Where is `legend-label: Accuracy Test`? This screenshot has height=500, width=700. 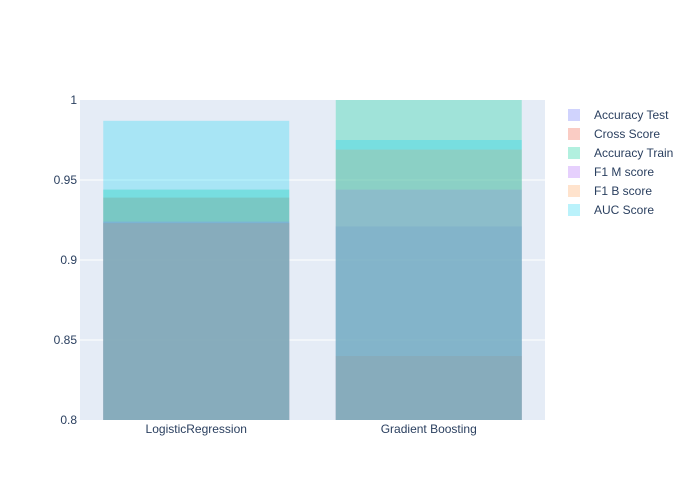
legend-label: Accuracy Test is located at coordinates (631, 115).